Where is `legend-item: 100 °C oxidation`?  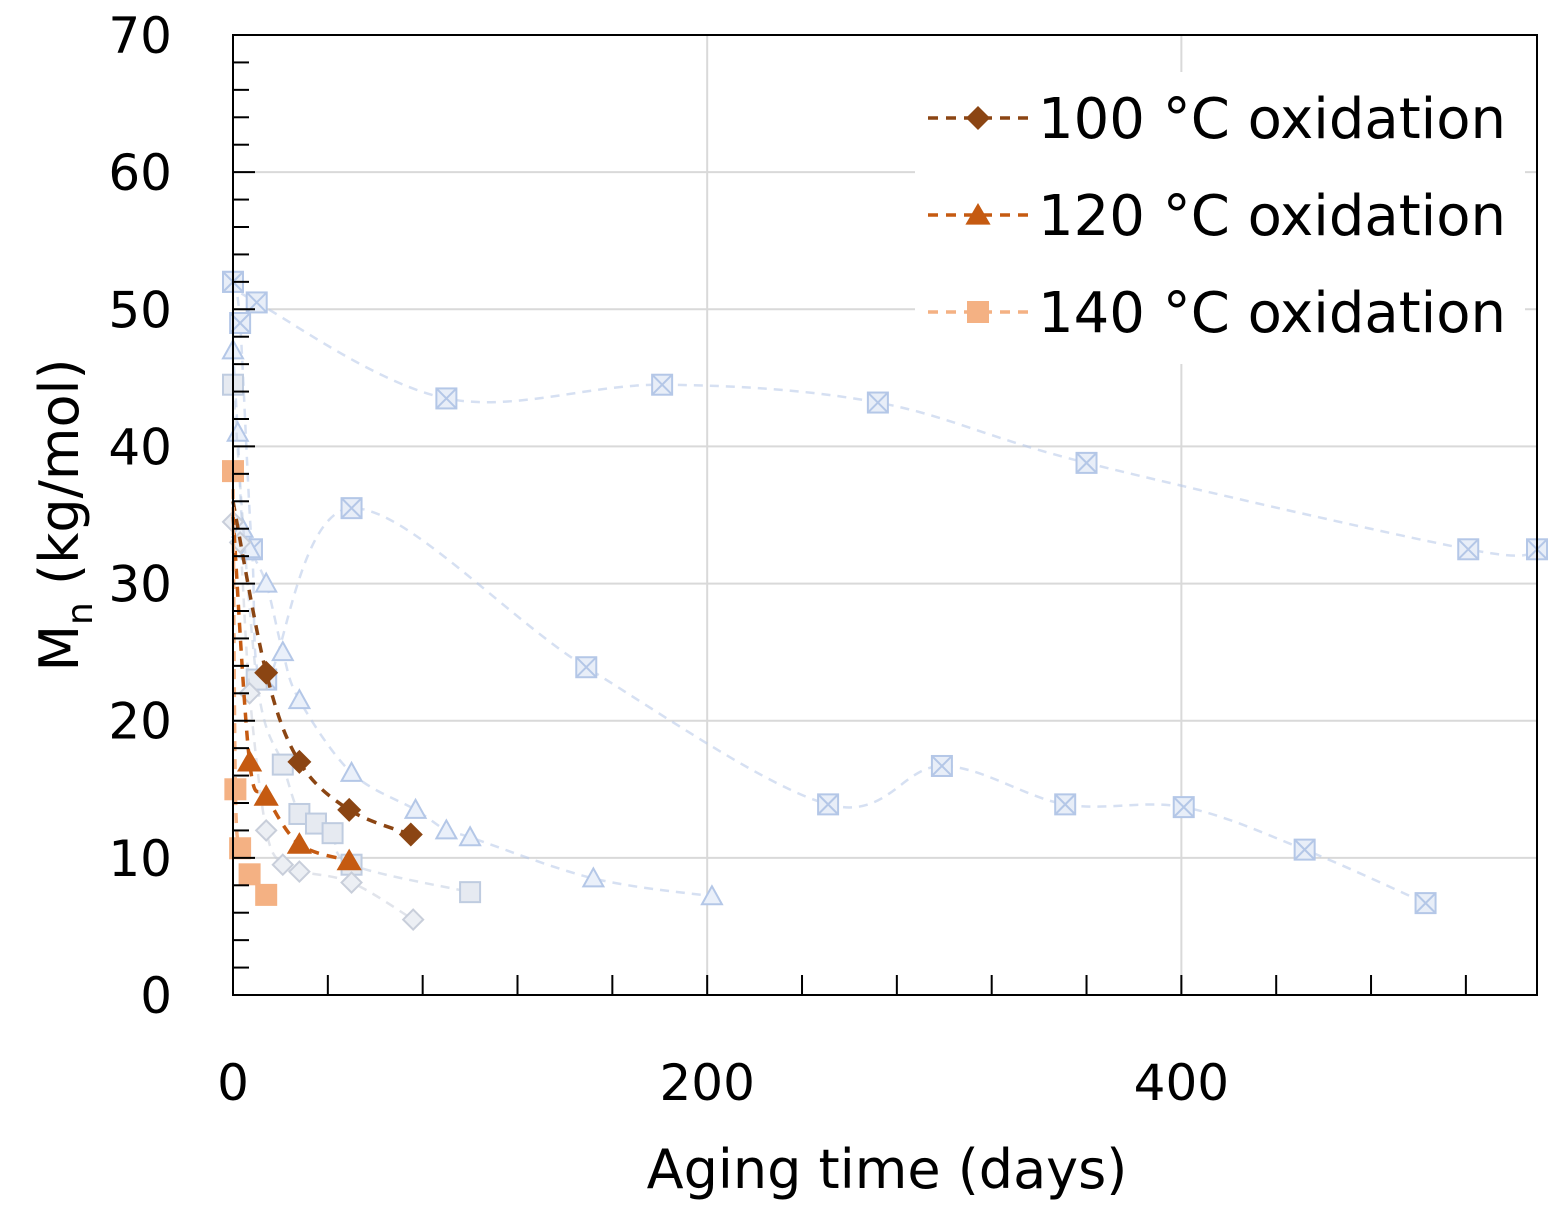 legend-item: 100 °C oxidation is located at coordinates (1217, 119).